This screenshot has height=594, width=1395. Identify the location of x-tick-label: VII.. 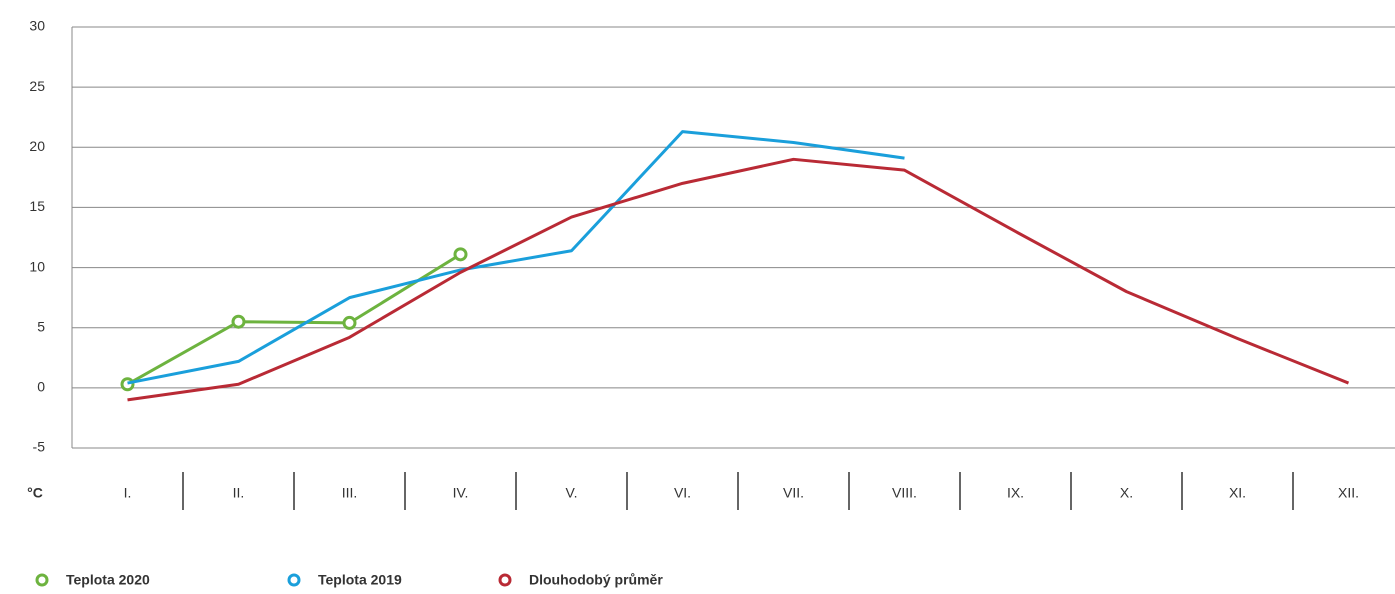
(793, 493).